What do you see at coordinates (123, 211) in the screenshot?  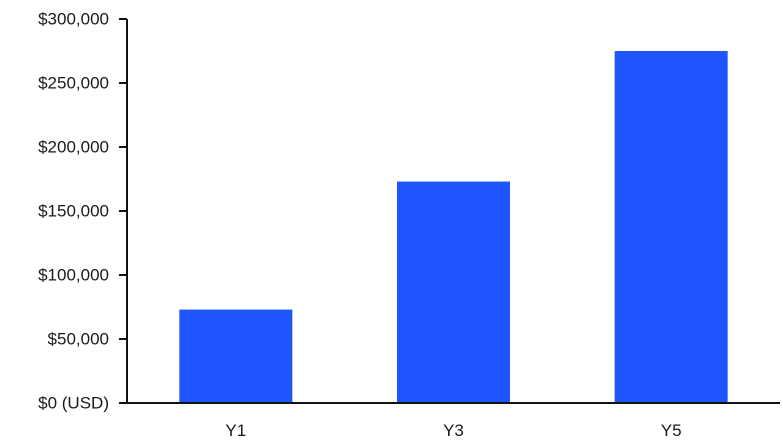 I see `y-tick-marks` at bounding box center [123, 211].